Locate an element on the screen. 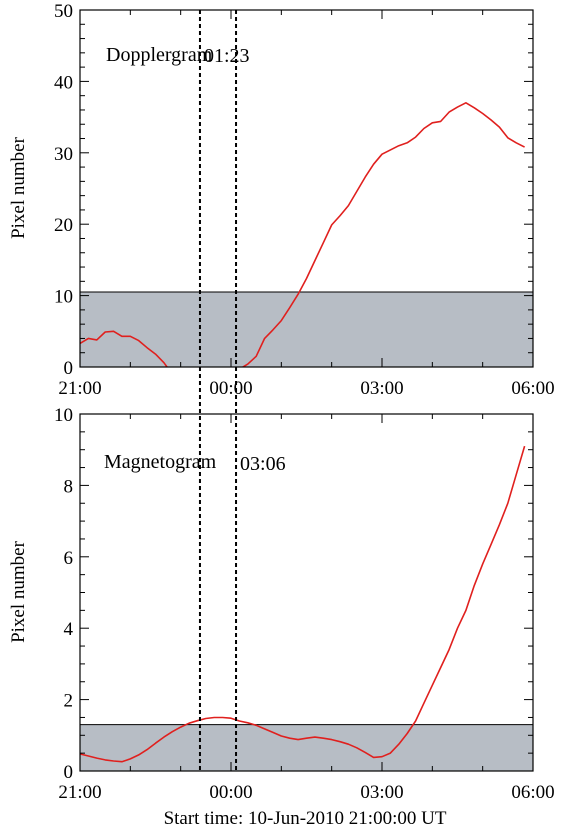 The height and width of the screenshot is (836, 562). y-tick-label: 50 is located at coordinates (63, 11).